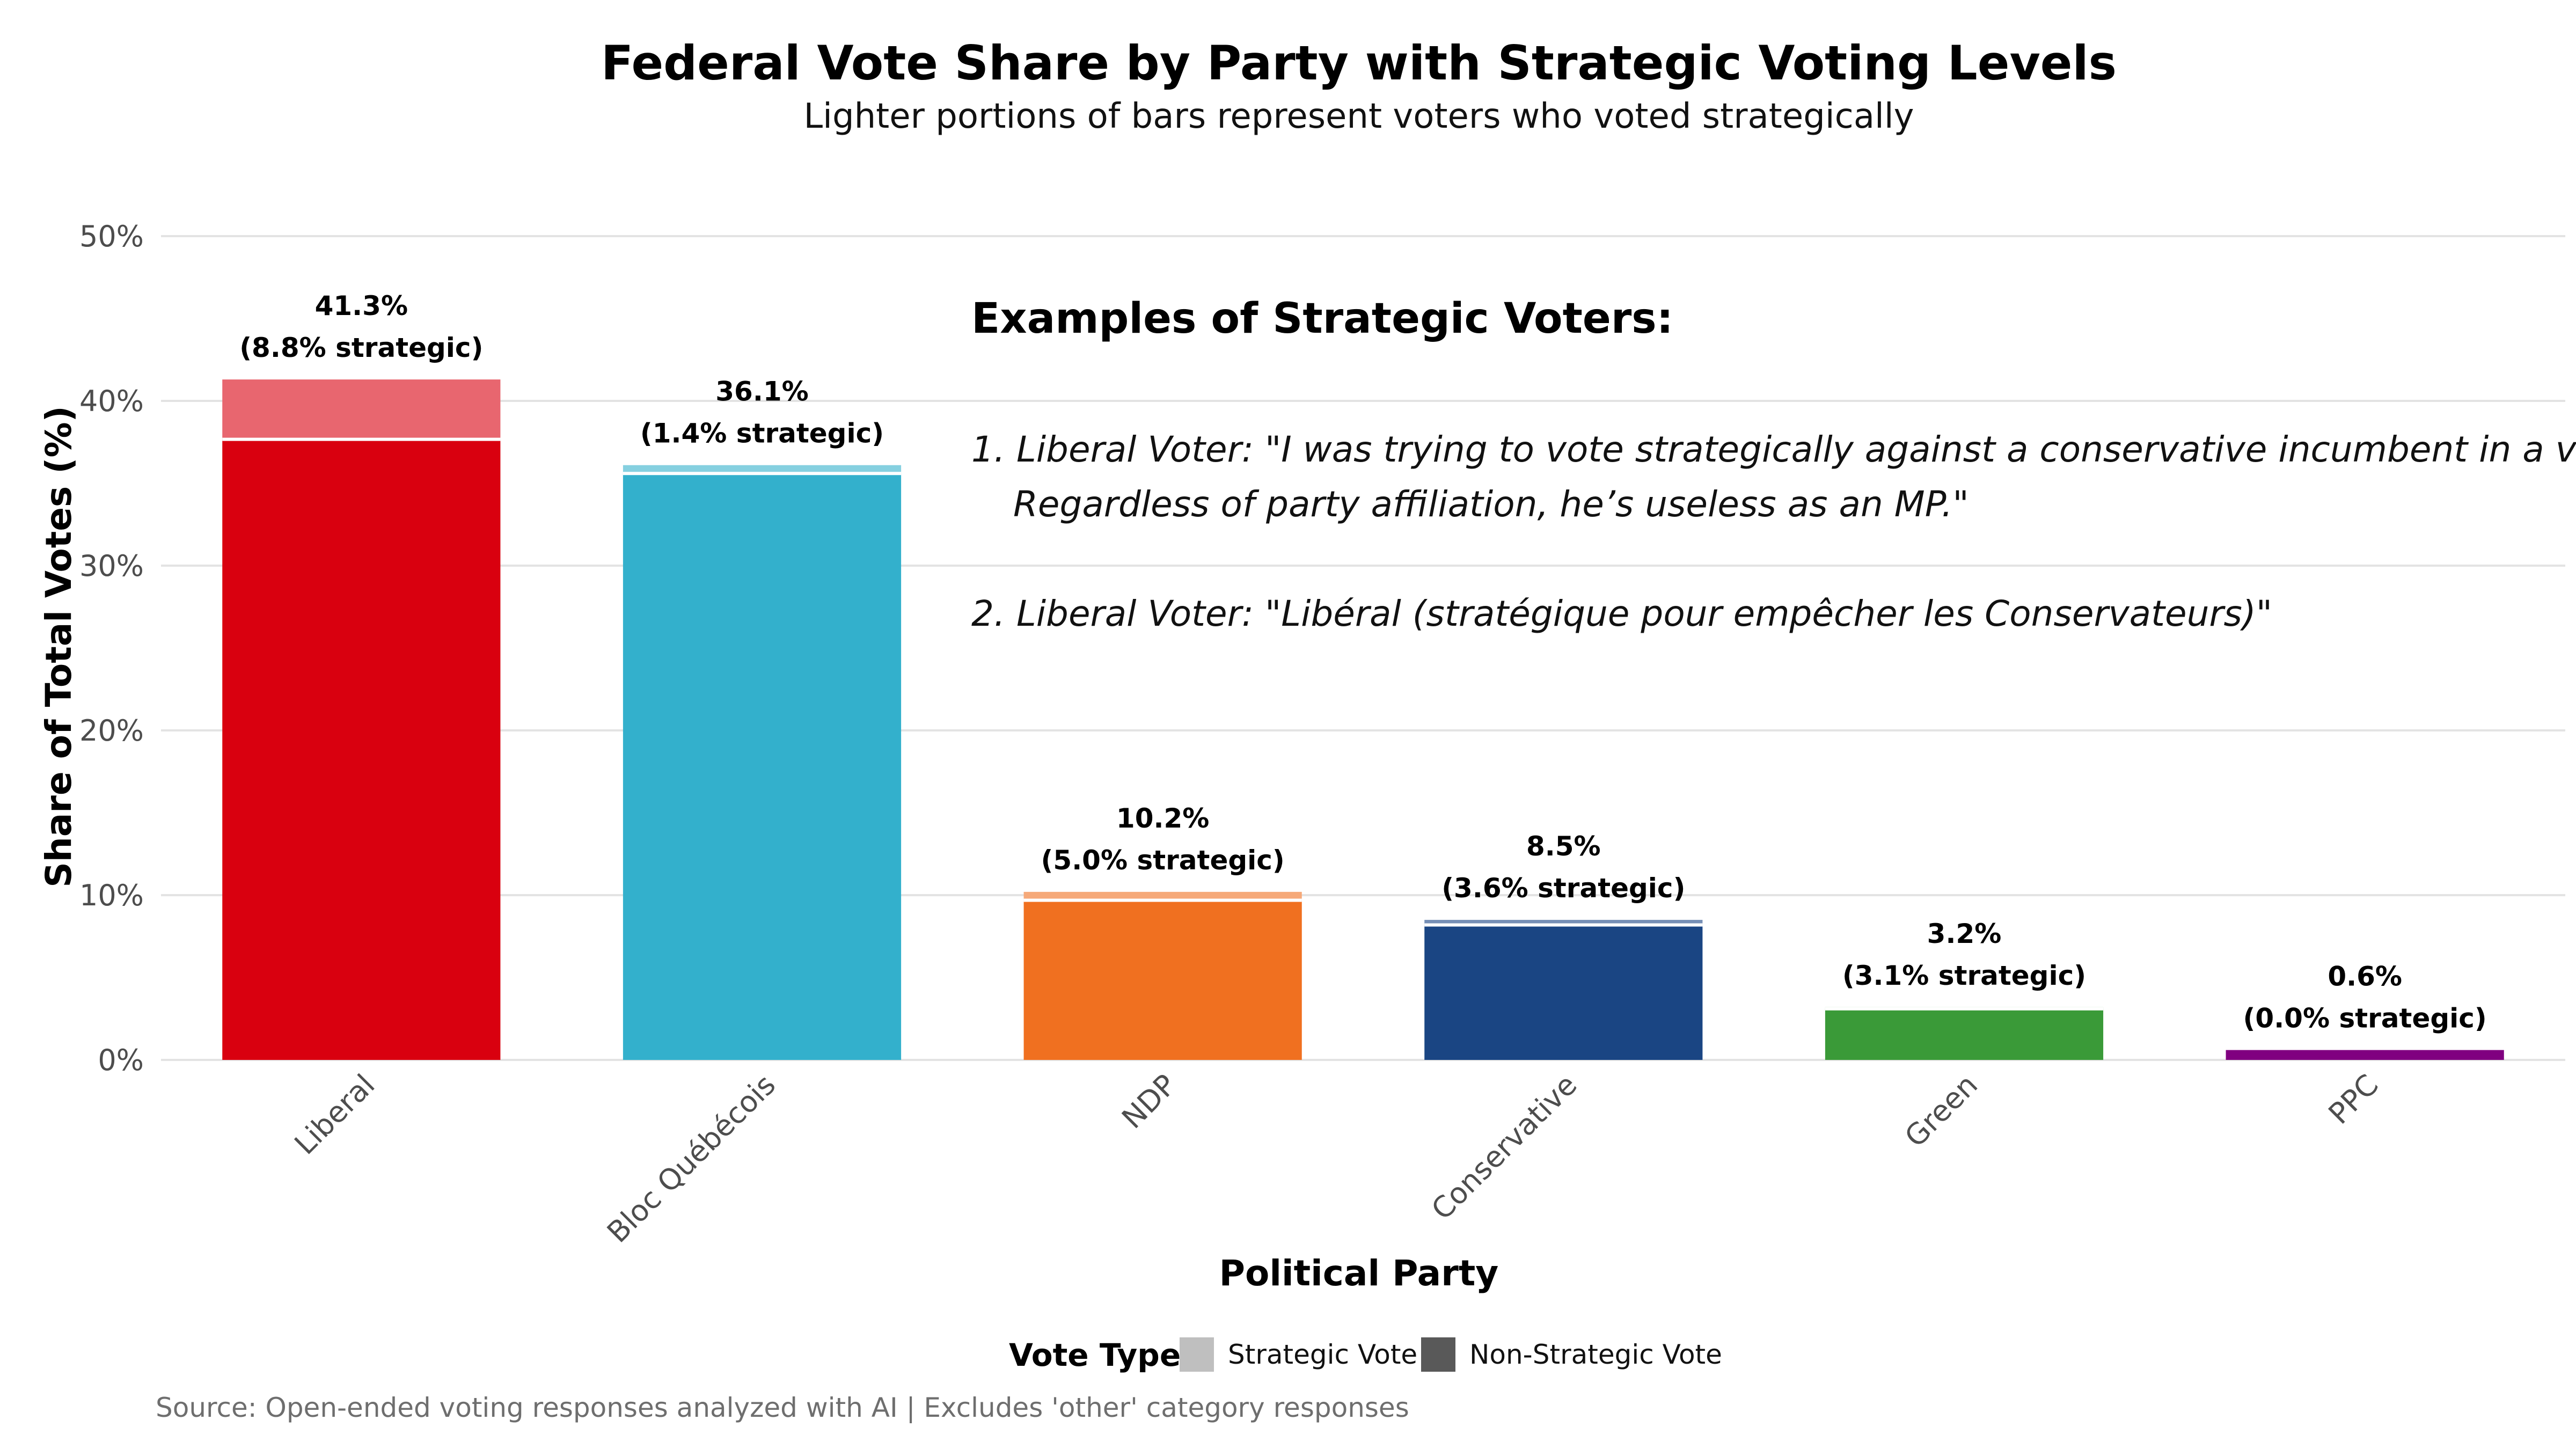  Describe the element at coordinates (1504, 1147) in the screenshot. I see `x-tick-label: Conservative` at that location.